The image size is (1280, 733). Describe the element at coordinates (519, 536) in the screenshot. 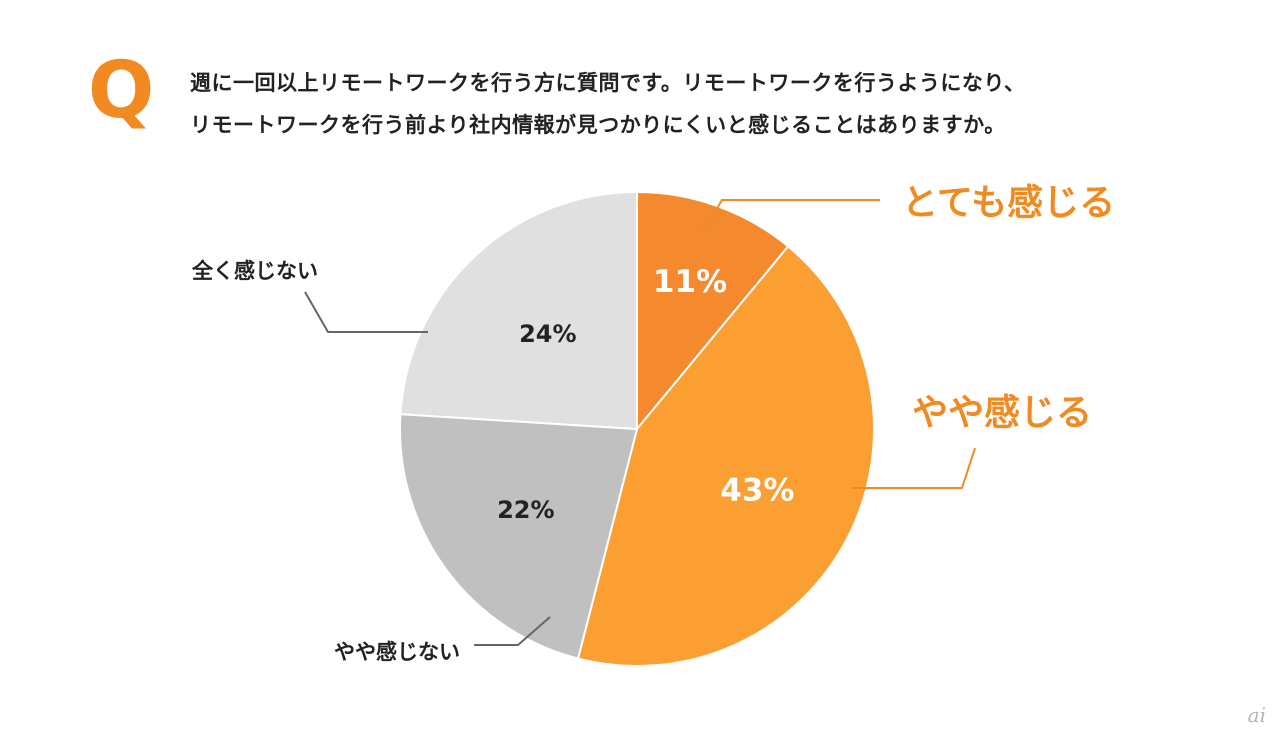

I see `pie-slice-yaya-nai` at that location.